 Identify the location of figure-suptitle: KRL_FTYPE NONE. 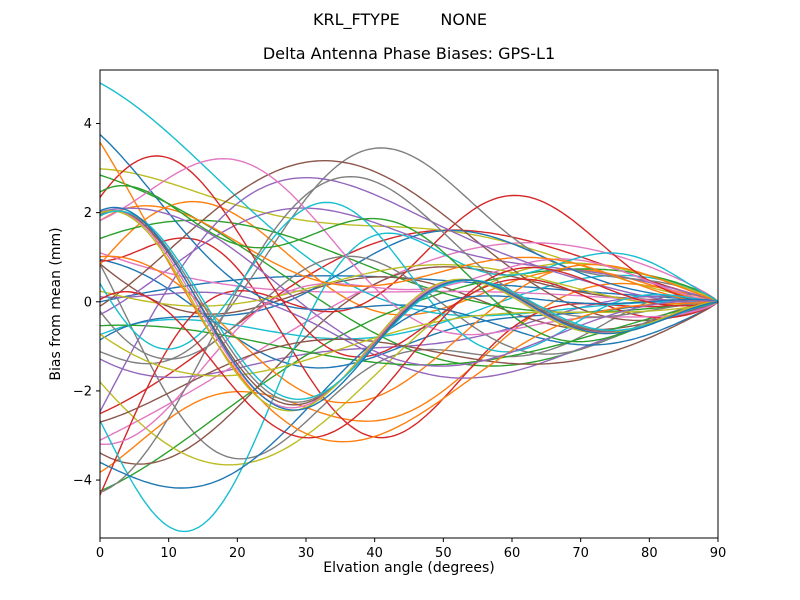
(400, 19).